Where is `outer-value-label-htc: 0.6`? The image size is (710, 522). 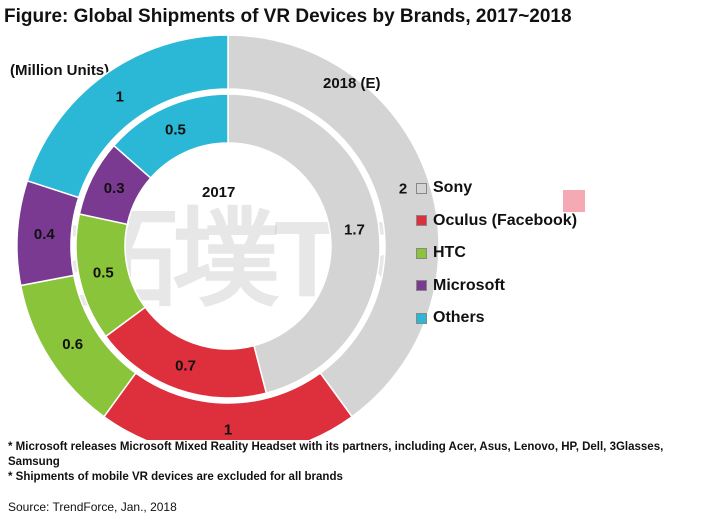
outer-value-label-htc: 0.6 is located at coordinates (72, 344).